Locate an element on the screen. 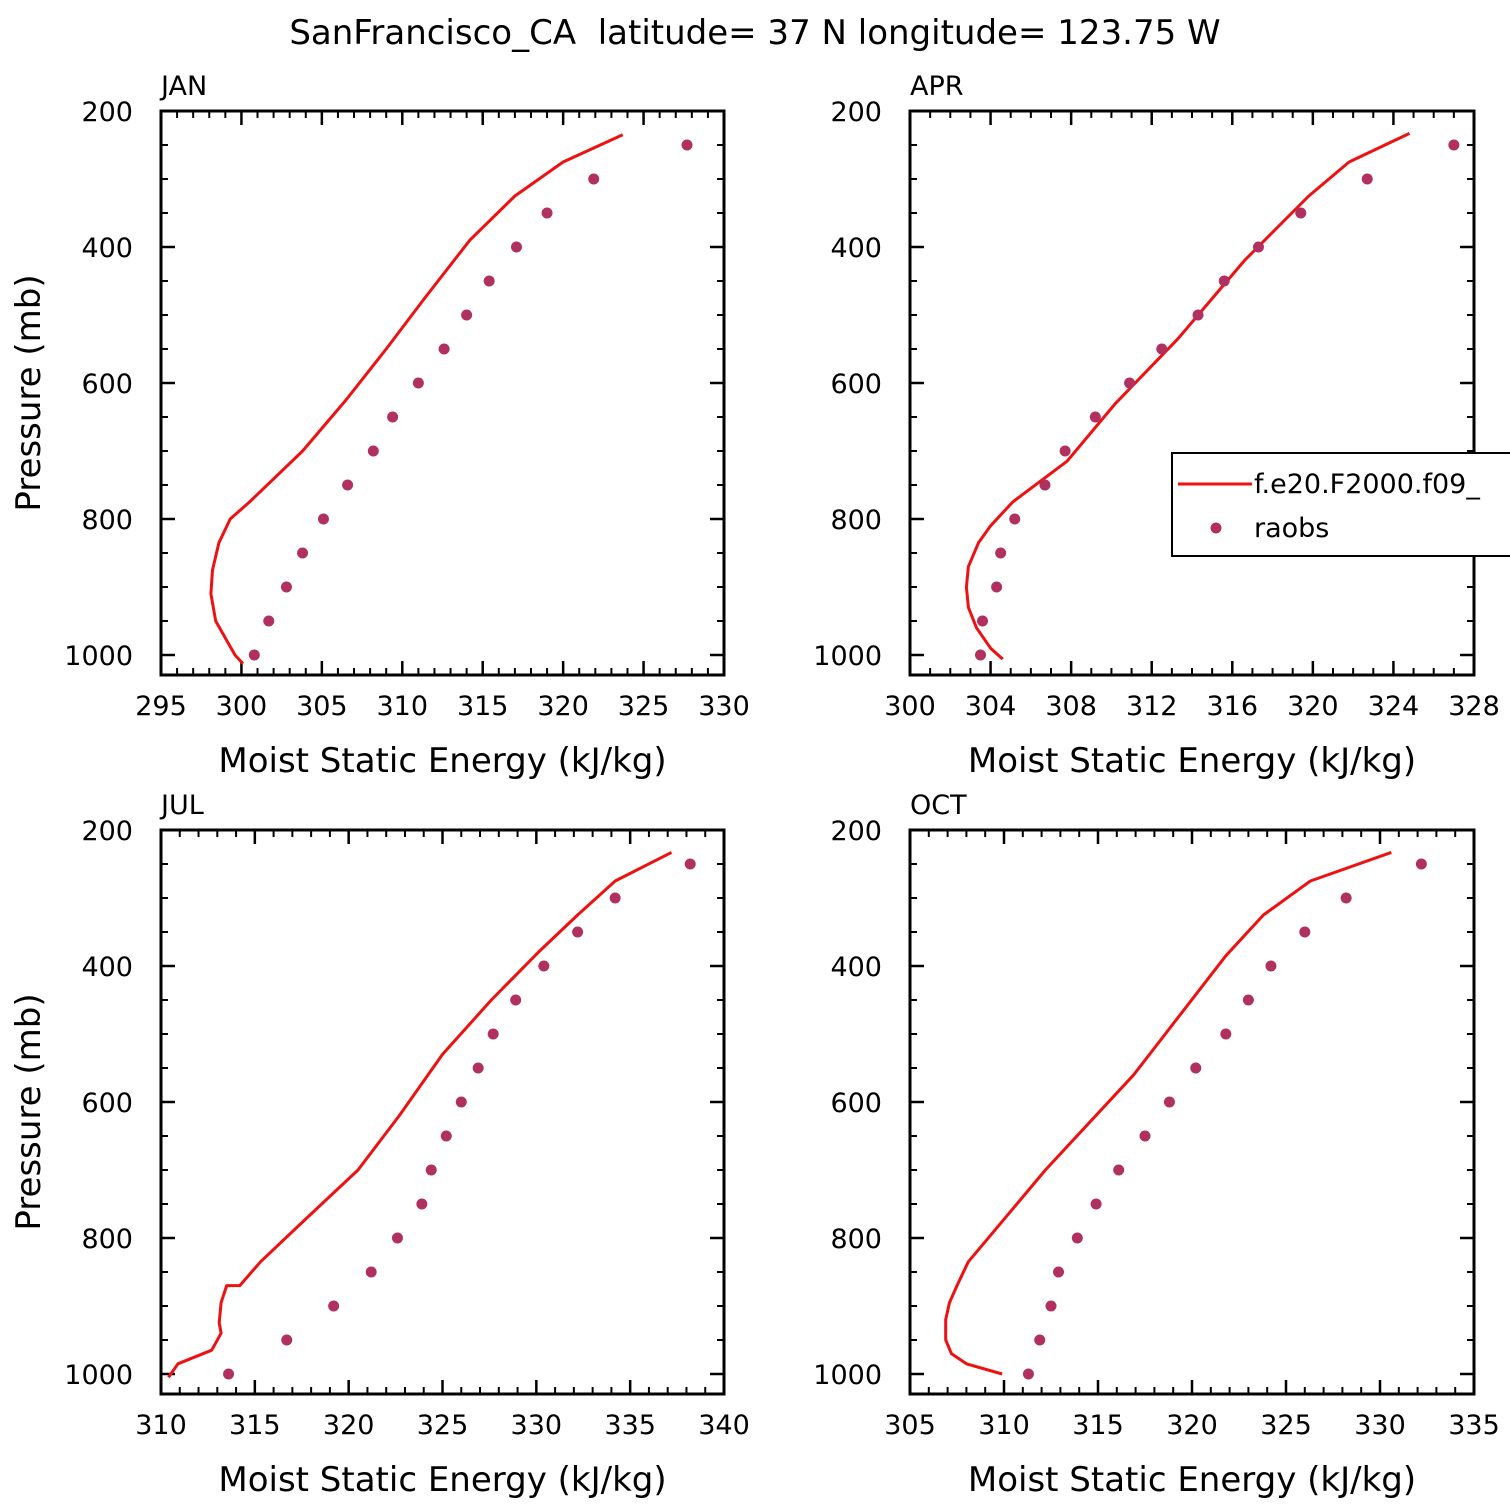 The image size is (1510, 1510). legend-obs-label: raobs is located at coordinates (1291, 528).